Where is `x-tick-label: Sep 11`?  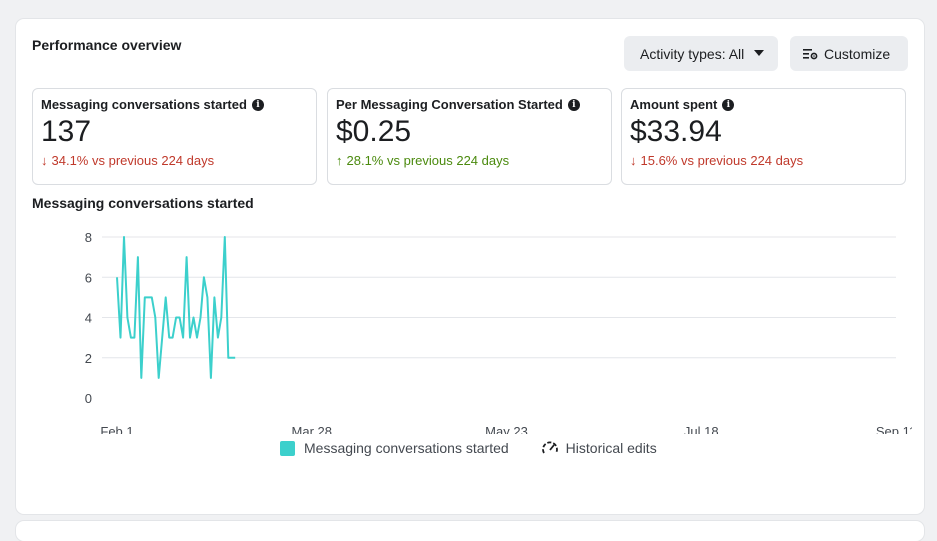
x-tick-label: Sep 11 is located at coordinates (894, 429).